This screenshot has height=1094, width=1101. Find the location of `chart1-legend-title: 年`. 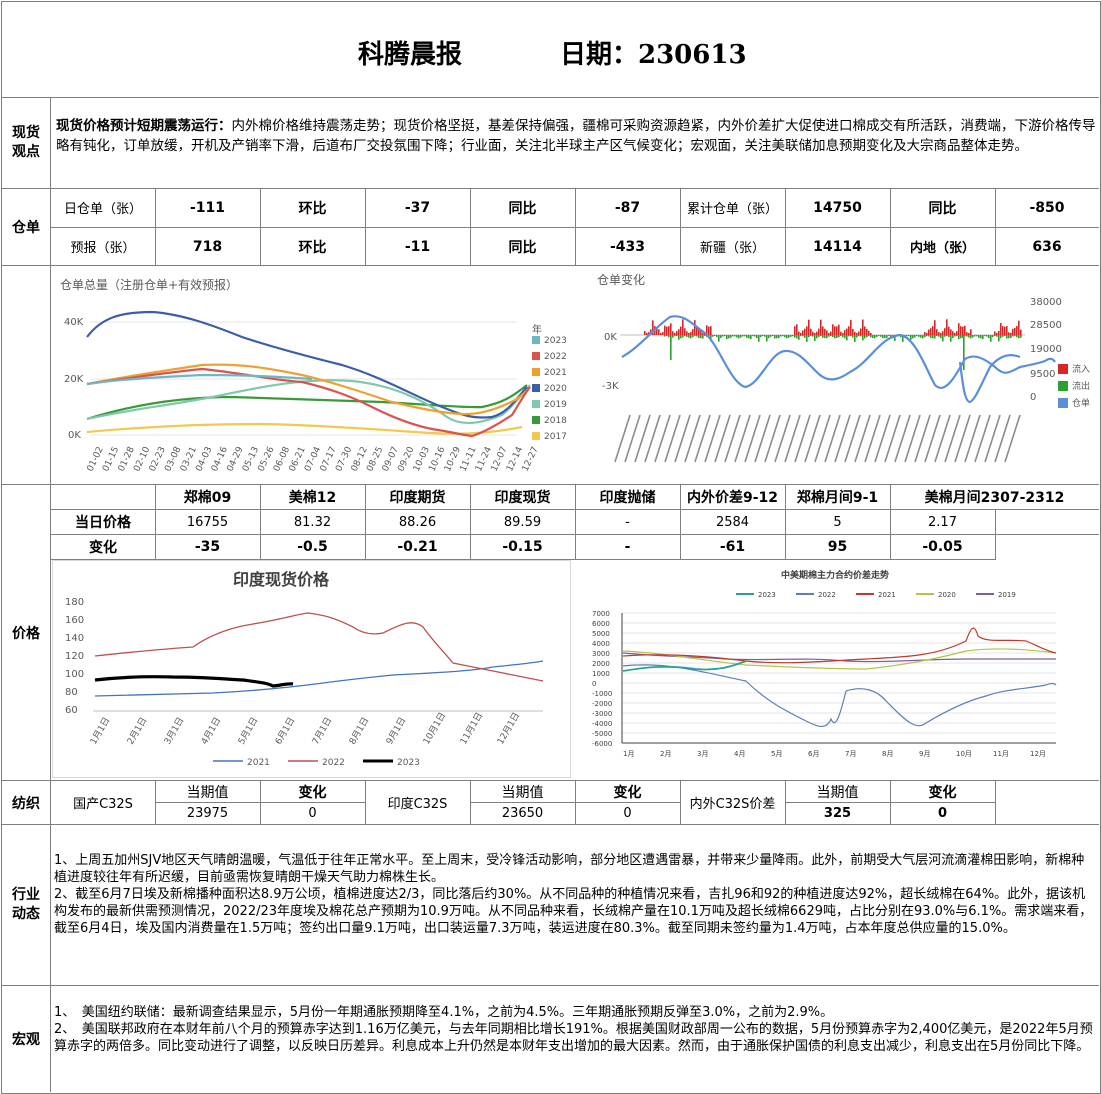

chart1-legend-title: 年 is located at coordinates (537, 329).